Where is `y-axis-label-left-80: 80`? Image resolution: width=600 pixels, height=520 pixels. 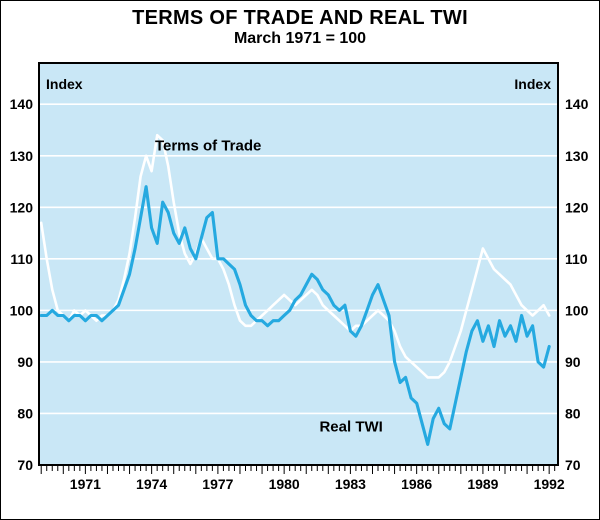 y-axis-label-left-80: 80 is located at coordinates (25, 413).